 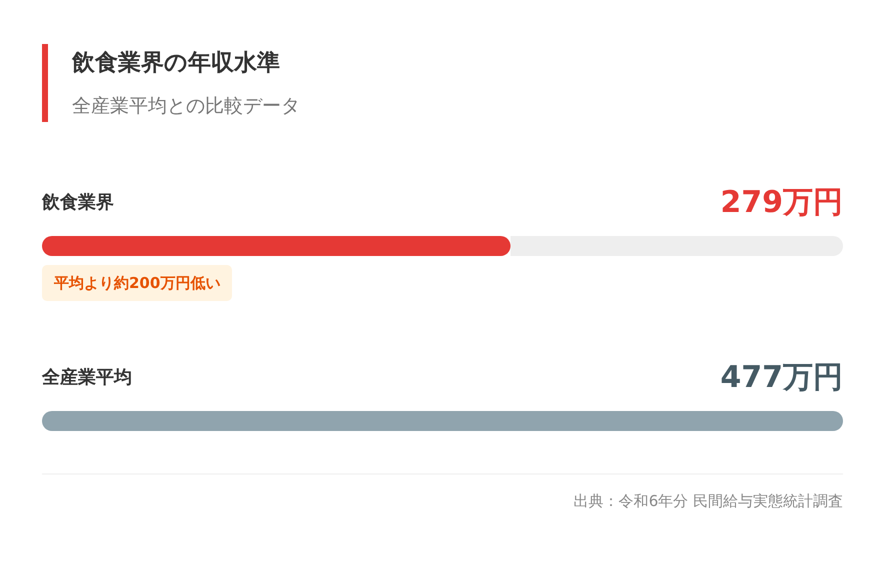 What do you see at coordinates (781, 377) in the screenshot?
I see `data-label: 477万円` at bounding box center [781, 377].